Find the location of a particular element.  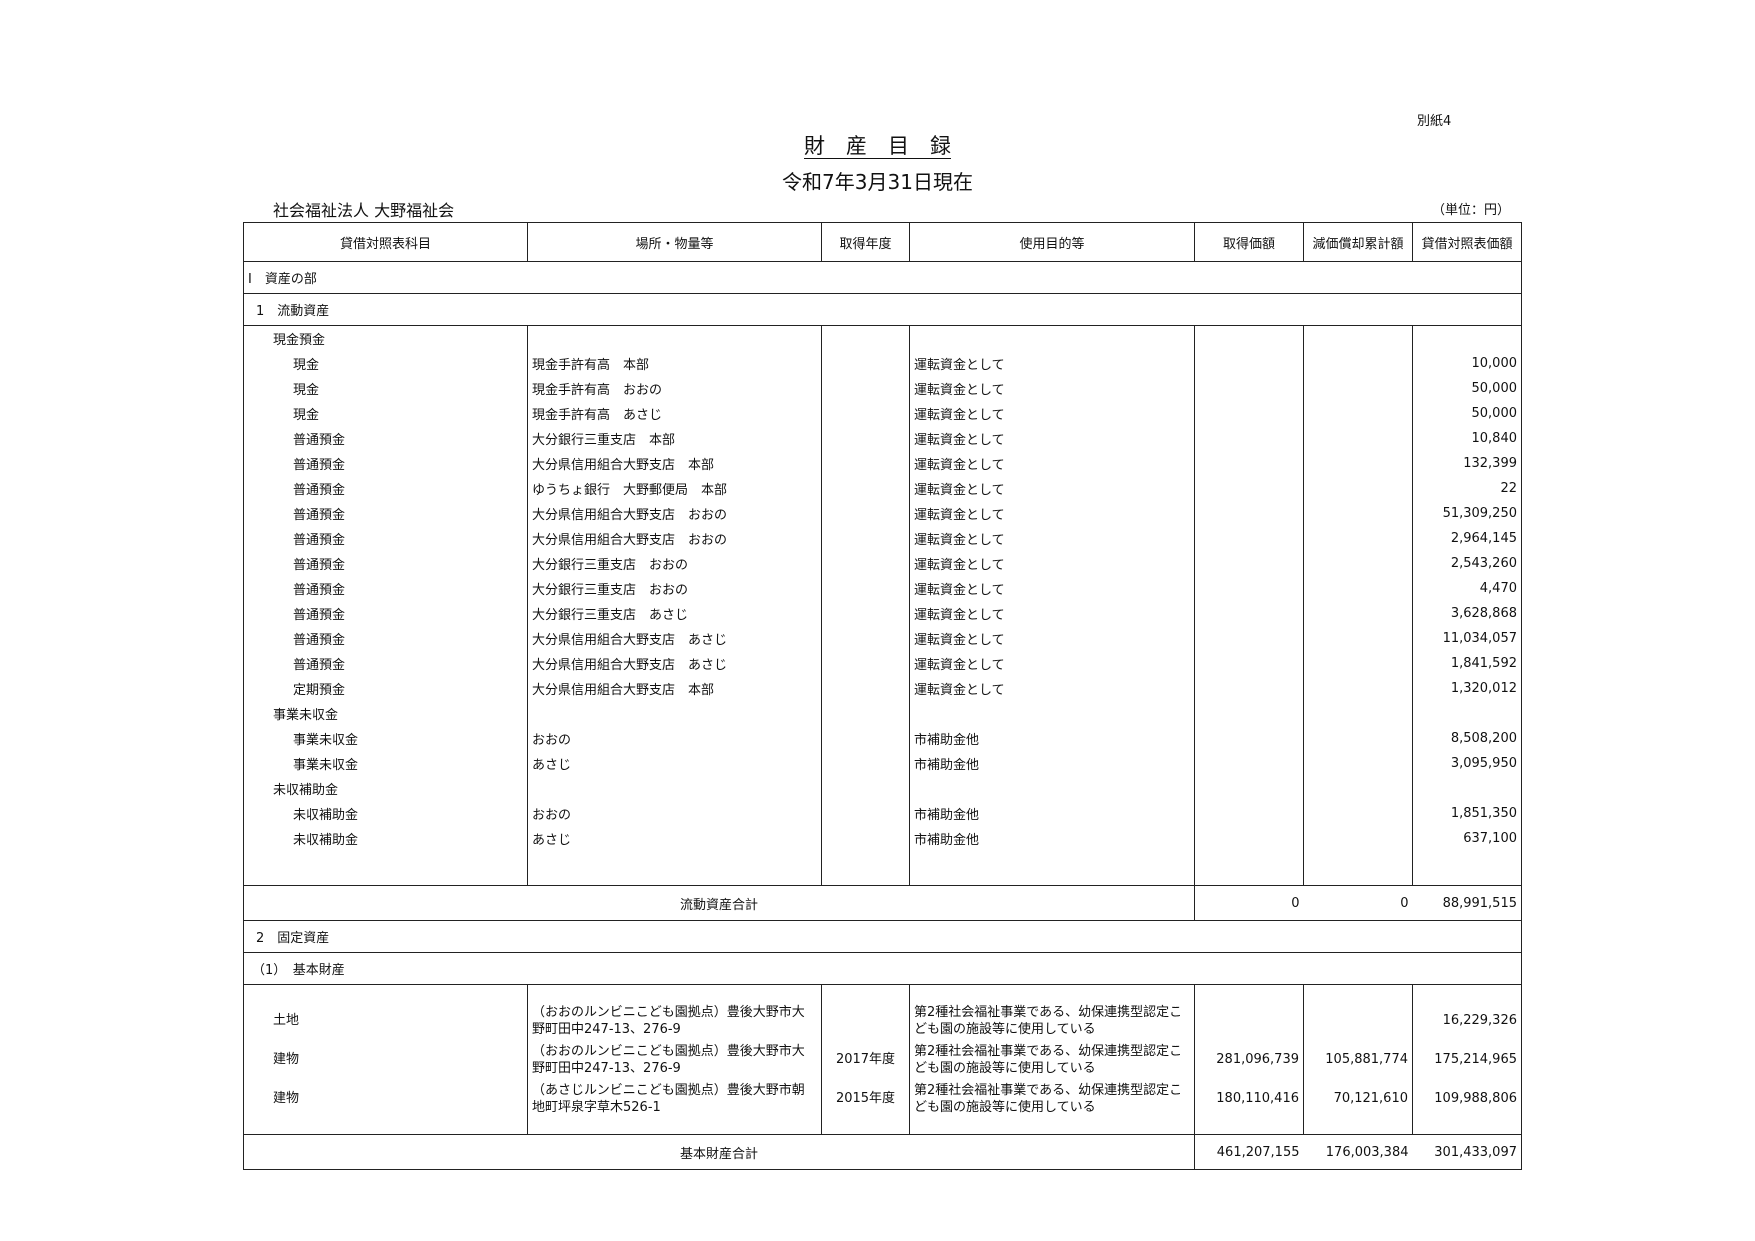

book-value: 2,964,145 is located at coordinates (1467, 538).